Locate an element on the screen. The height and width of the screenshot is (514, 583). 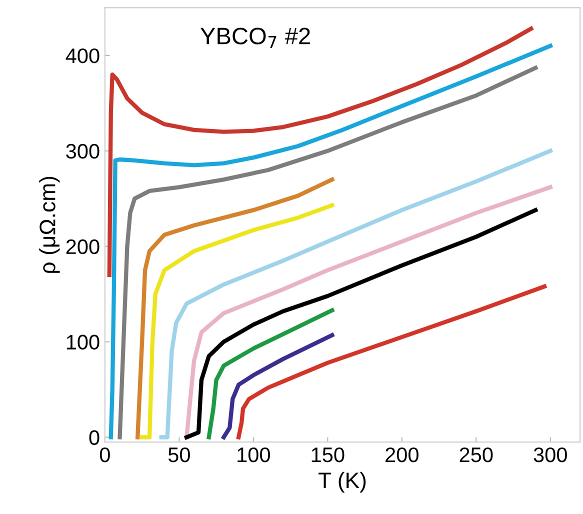
y-axis-title: ρ (μΩ.cm) is located at coordinates (49, 224).